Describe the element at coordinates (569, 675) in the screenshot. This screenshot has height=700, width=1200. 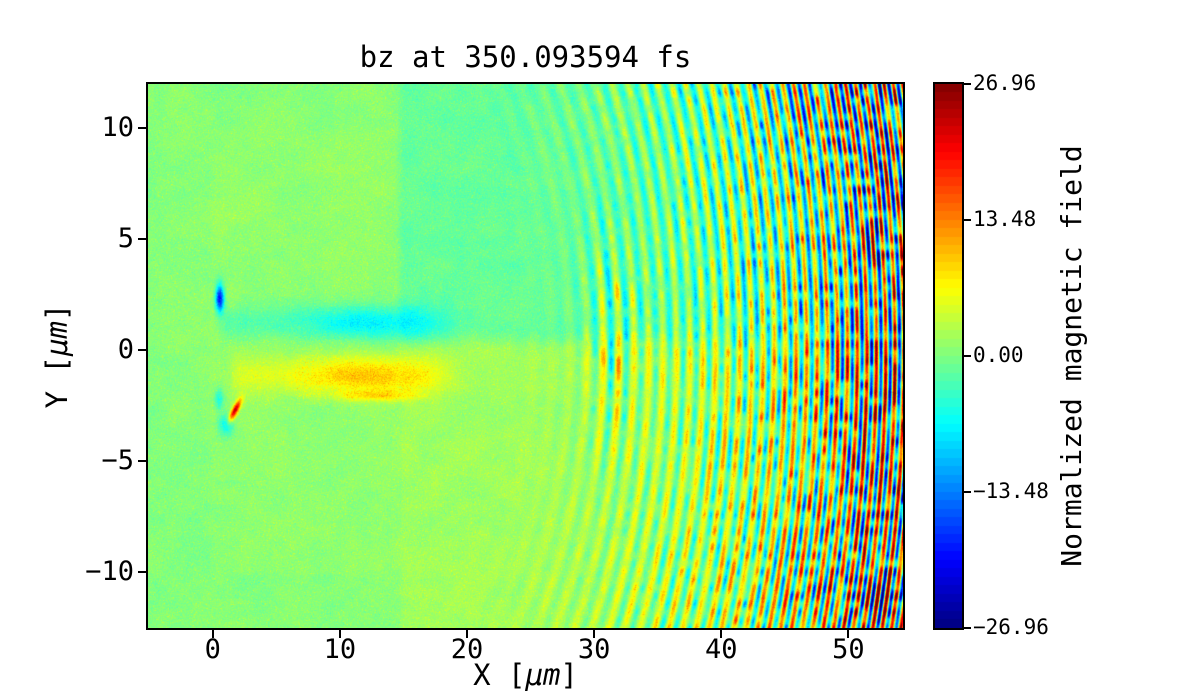
I see `x-axis-label-suffix: ]` at that location.